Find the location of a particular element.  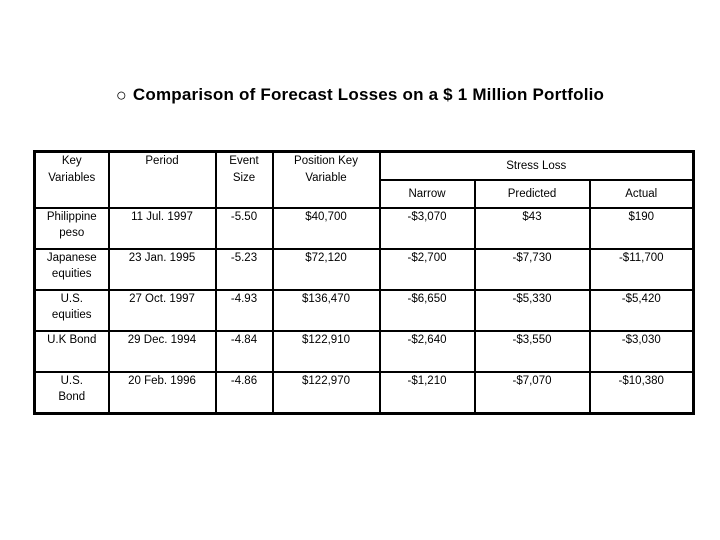

cell-period: 27 Oct. 1997 is located at coordinates (162, 310).